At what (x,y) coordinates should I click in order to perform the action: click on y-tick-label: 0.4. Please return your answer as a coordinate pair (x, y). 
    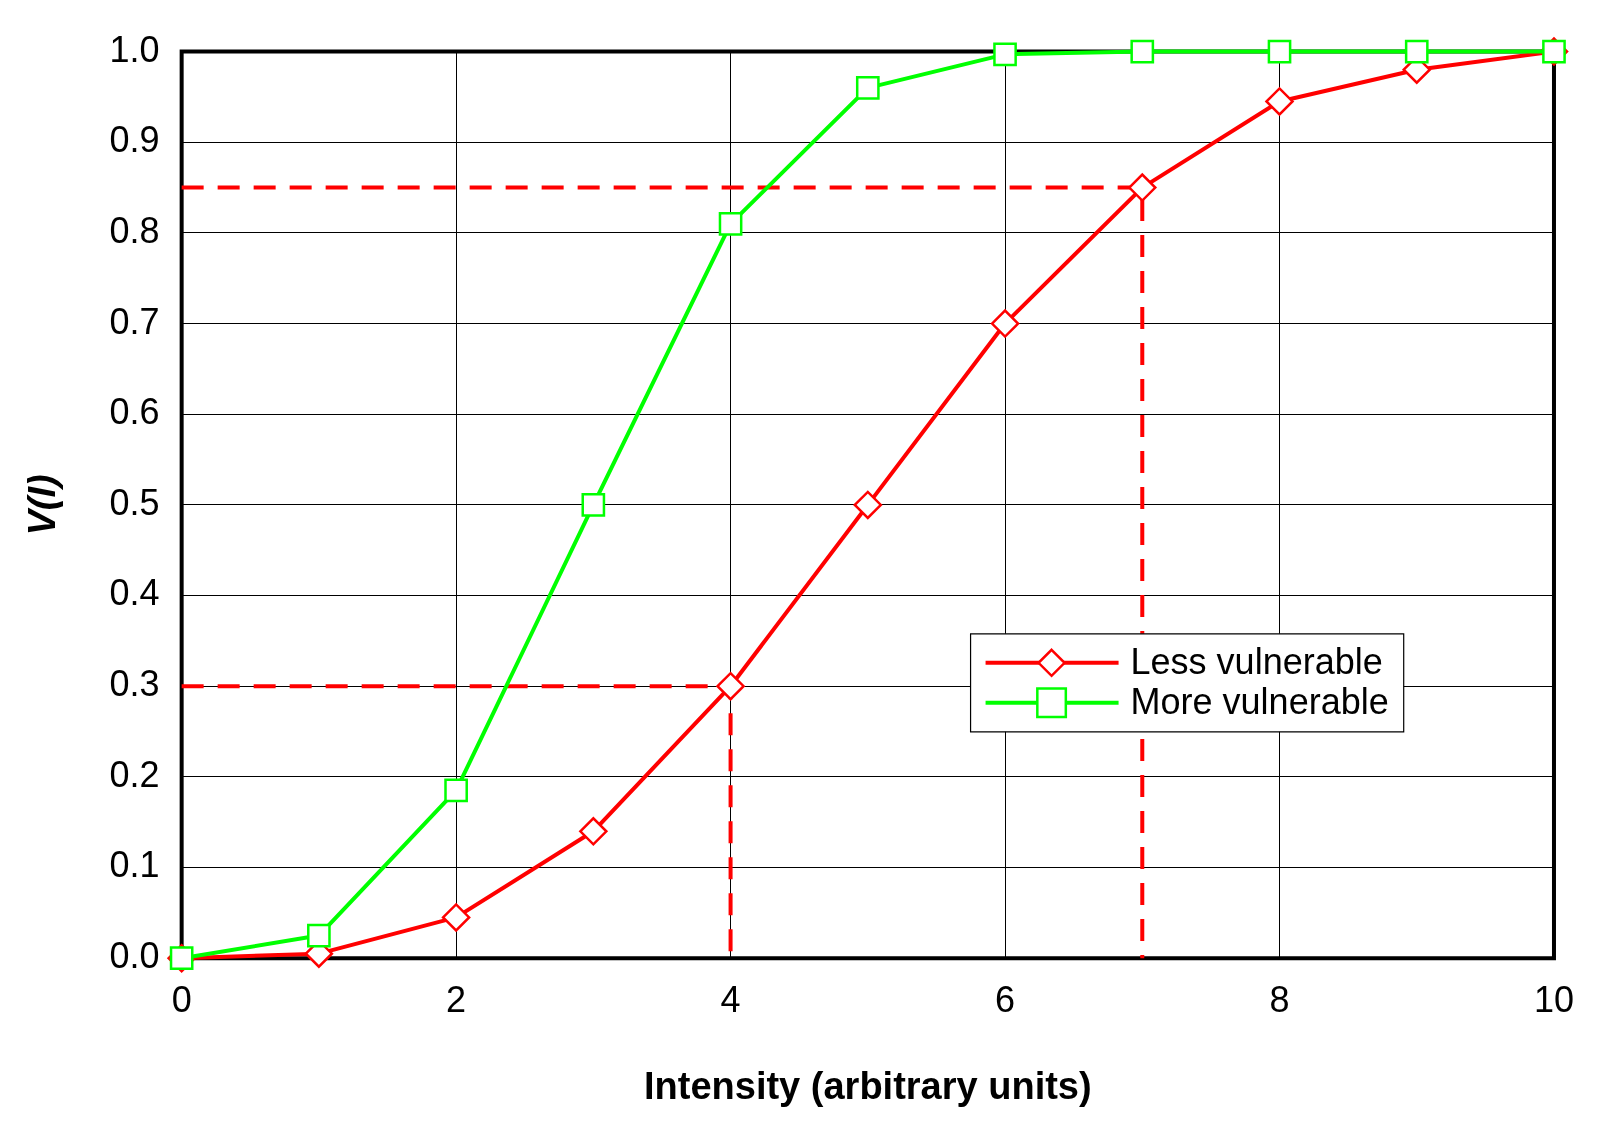
    Looking at the image, I should click on (134, 593).